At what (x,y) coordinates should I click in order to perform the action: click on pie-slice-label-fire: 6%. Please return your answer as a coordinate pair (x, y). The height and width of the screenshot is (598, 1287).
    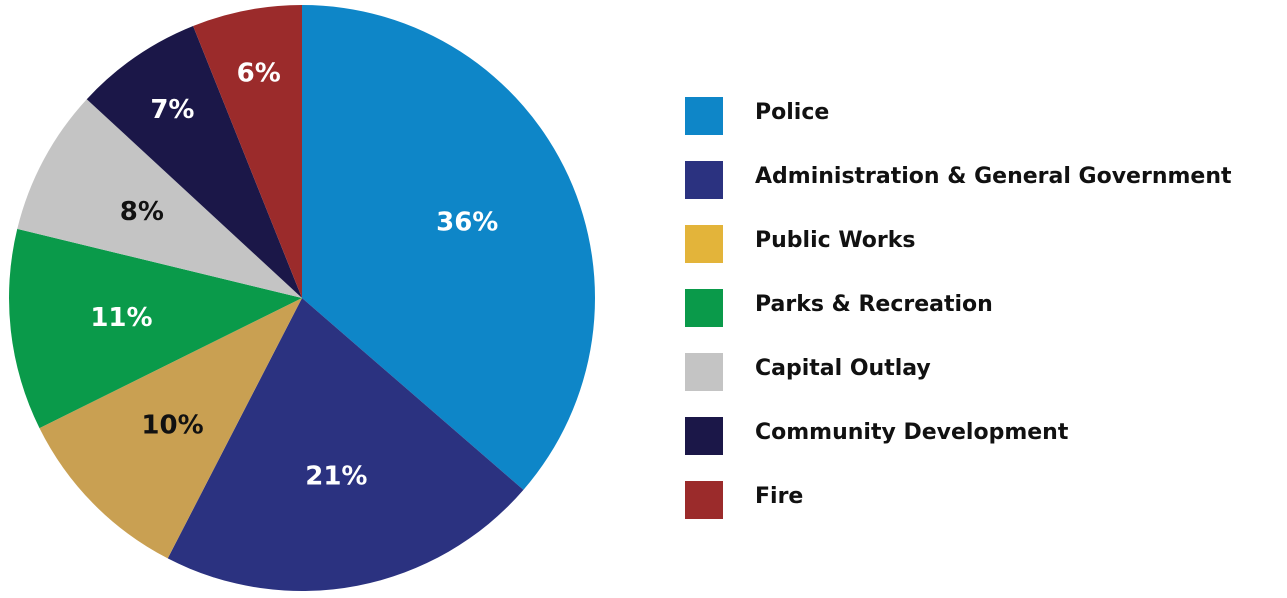
    Looking at the image, I should click on (259, 74).